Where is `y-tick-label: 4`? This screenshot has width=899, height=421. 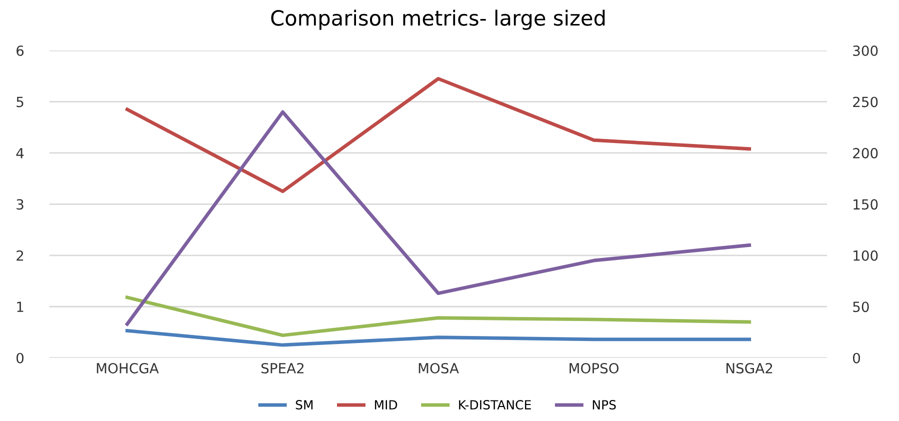
y-tick-label: 4 is located at coordinates (20, 153).